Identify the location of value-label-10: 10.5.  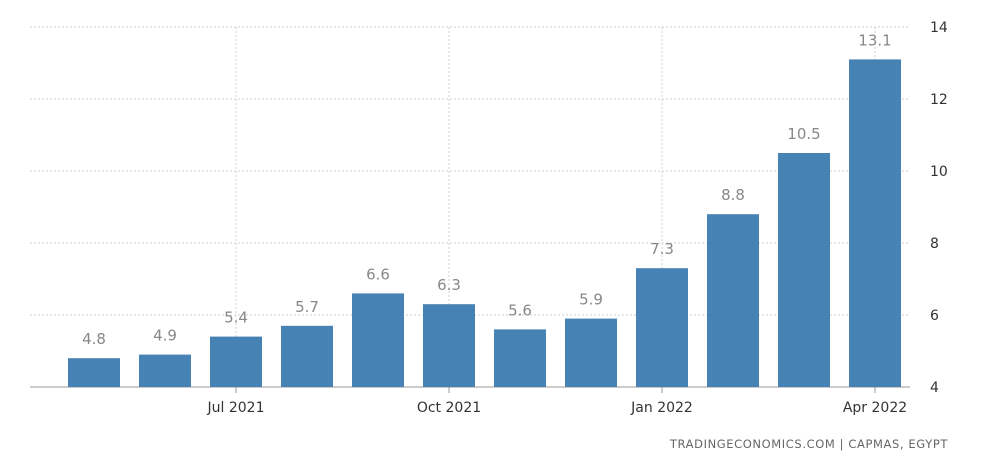
(803, 134).